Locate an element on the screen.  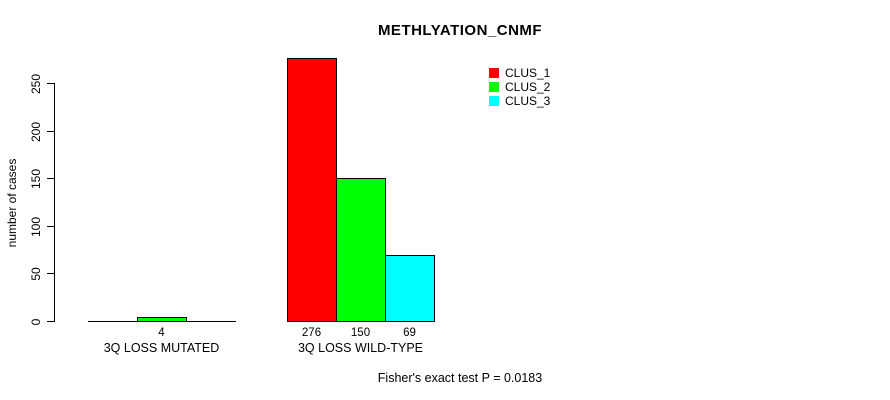
bar-value-label: 4 is located at coordinates (161, 333).